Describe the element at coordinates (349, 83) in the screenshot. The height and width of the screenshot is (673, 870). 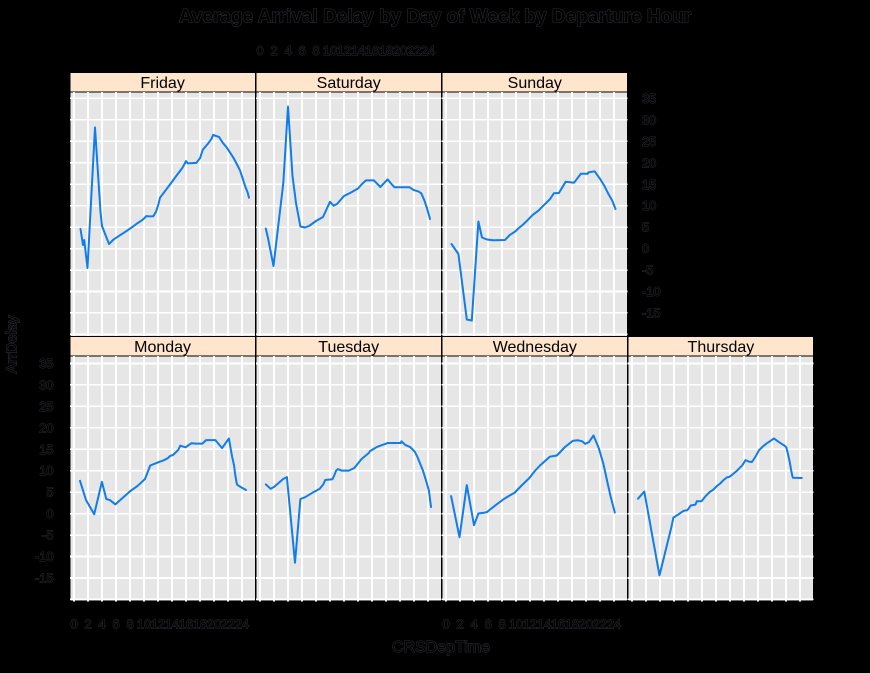
I see `svg-text: Saturday` at that location.